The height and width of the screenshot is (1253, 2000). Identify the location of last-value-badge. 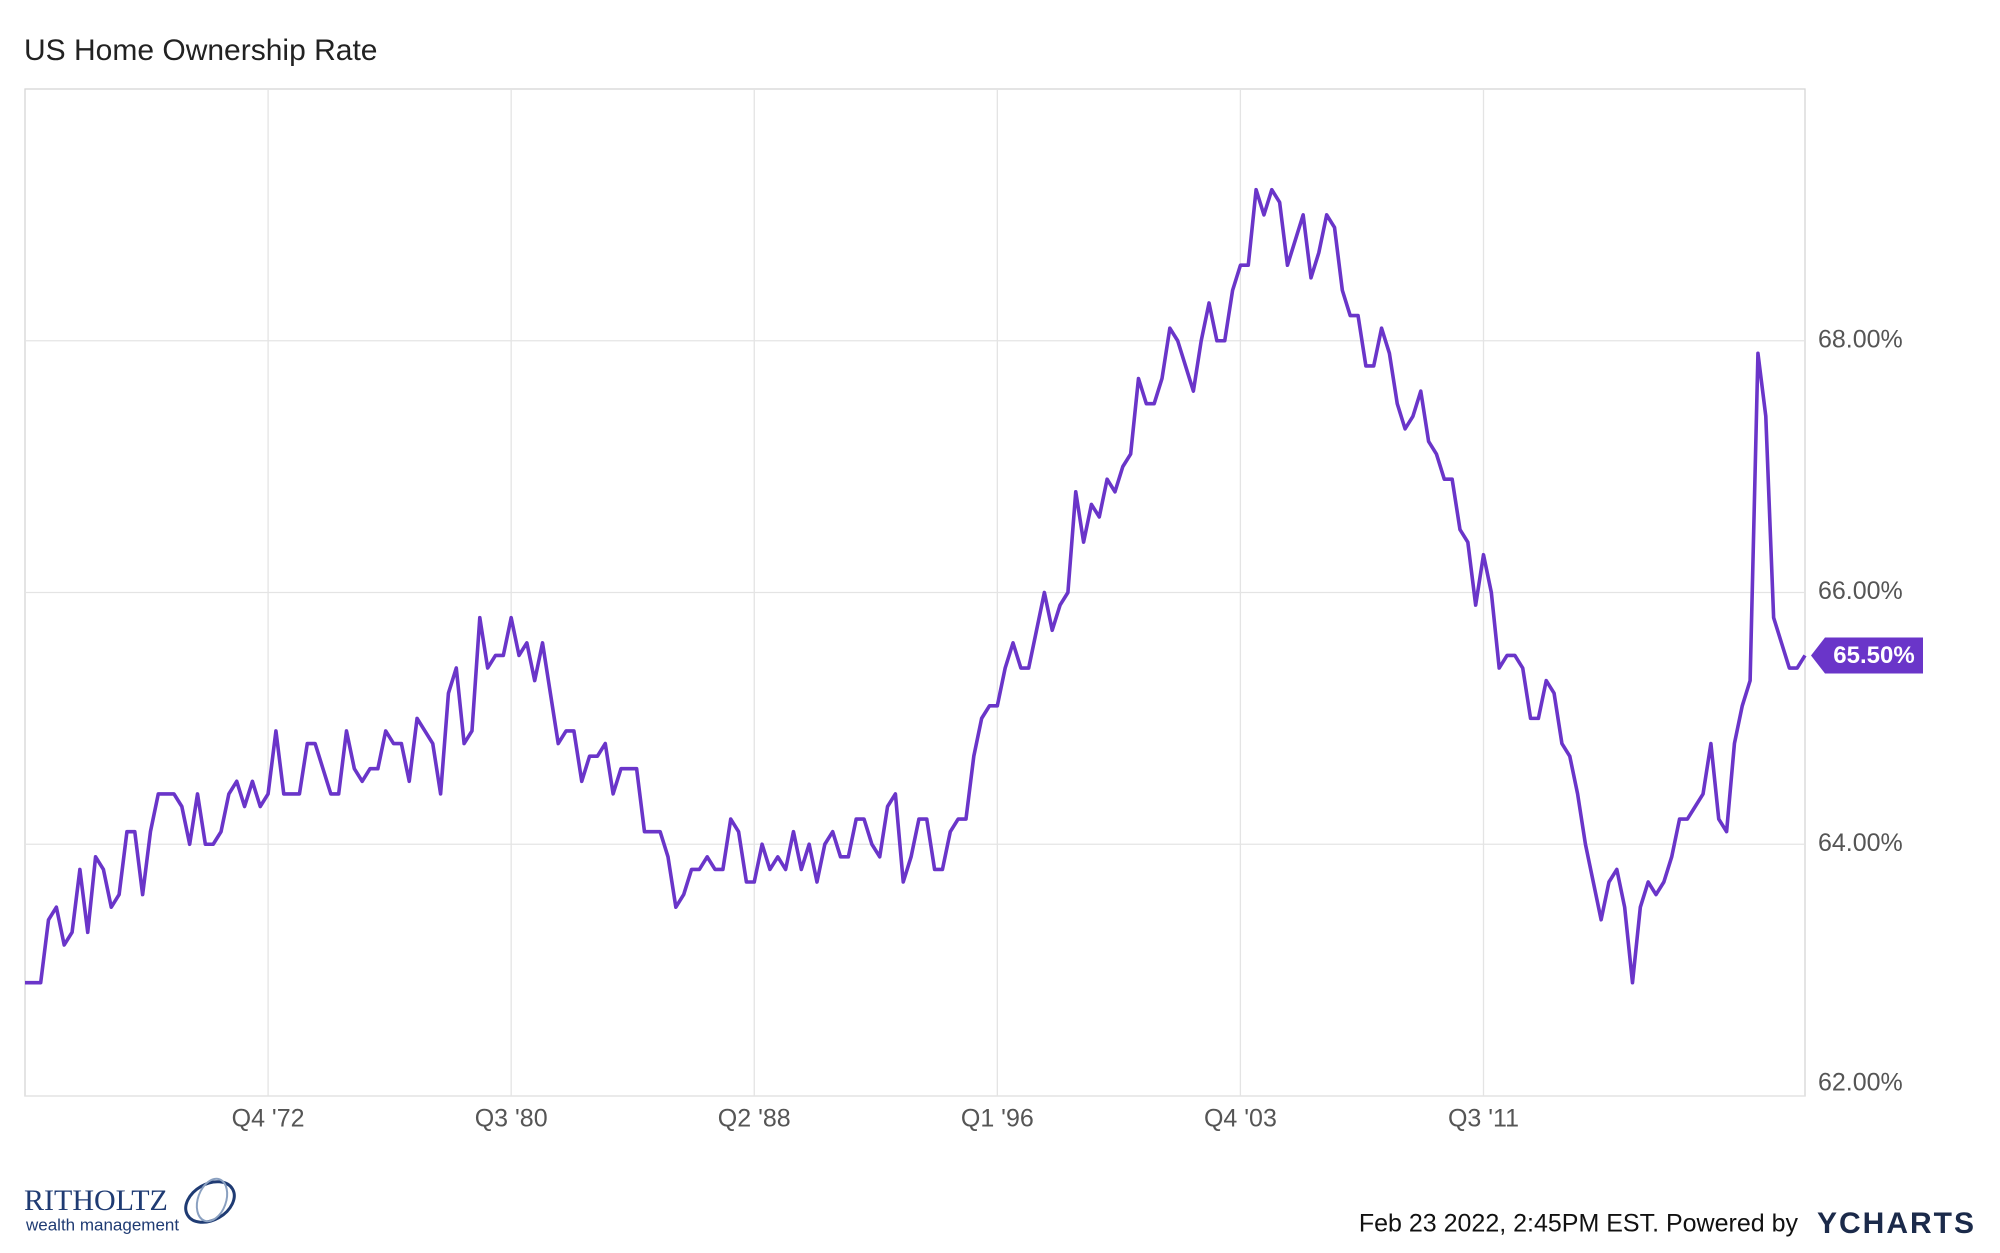
(1867, 655).